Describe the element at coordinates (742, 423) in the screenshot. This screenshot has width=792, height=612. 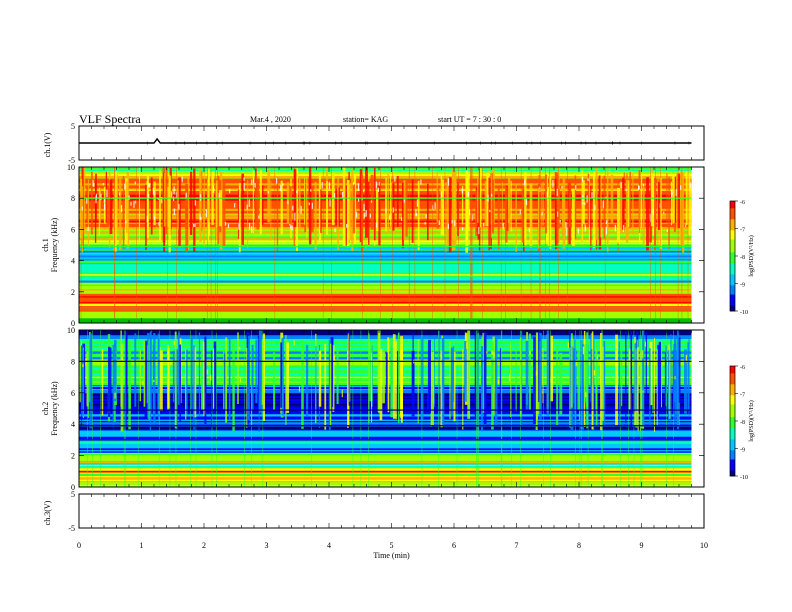
I see `ch2-cbar-tick-label: -8` at that location.